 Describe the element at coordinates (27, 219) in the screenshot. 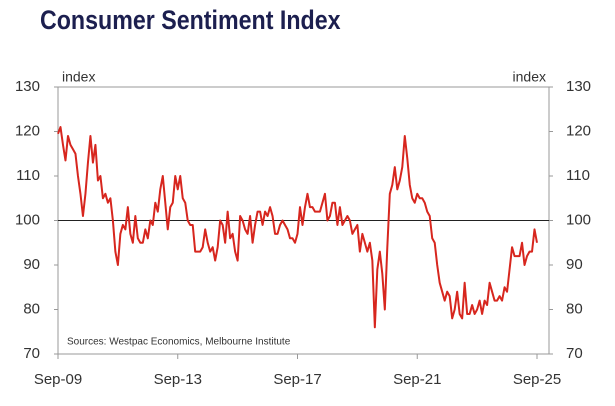

I see `y-tick-label: 100` at that location.